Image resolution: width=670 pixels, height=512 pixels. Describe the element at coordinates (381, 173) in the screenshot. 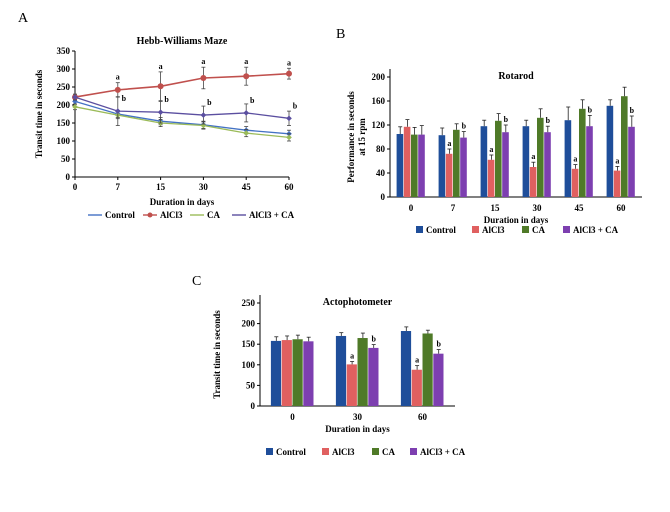

I see `y-tick-label: 40` at that location.